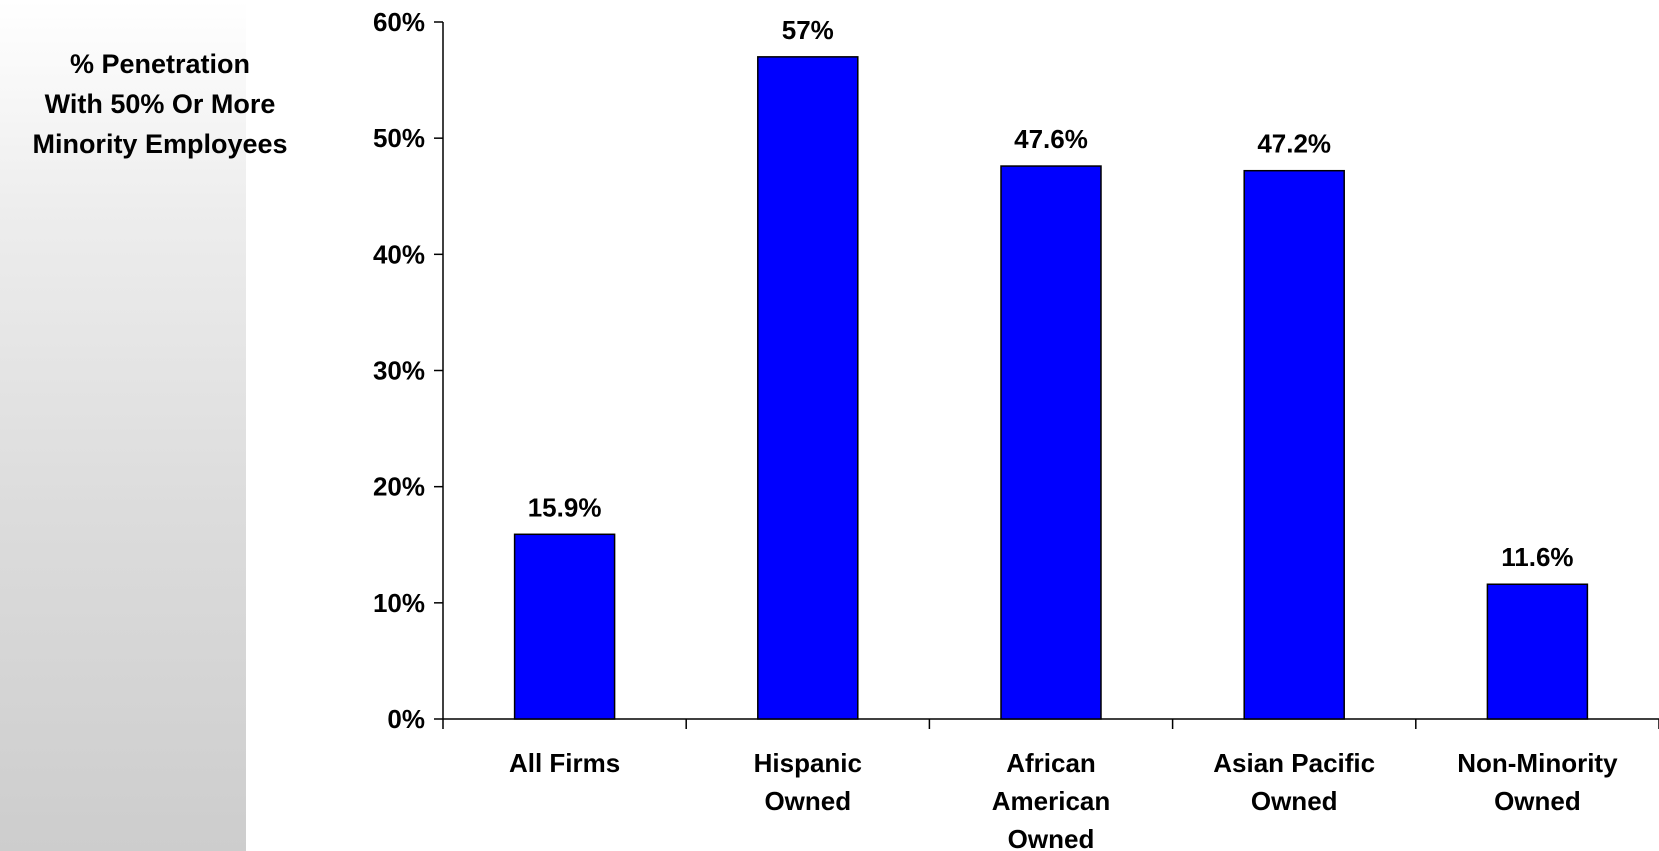 This screenshot has width=1659, height=851. Describe the element at coordinates (399, 487) in the screenshot. I see `y-tick-label: 20%` at that location.